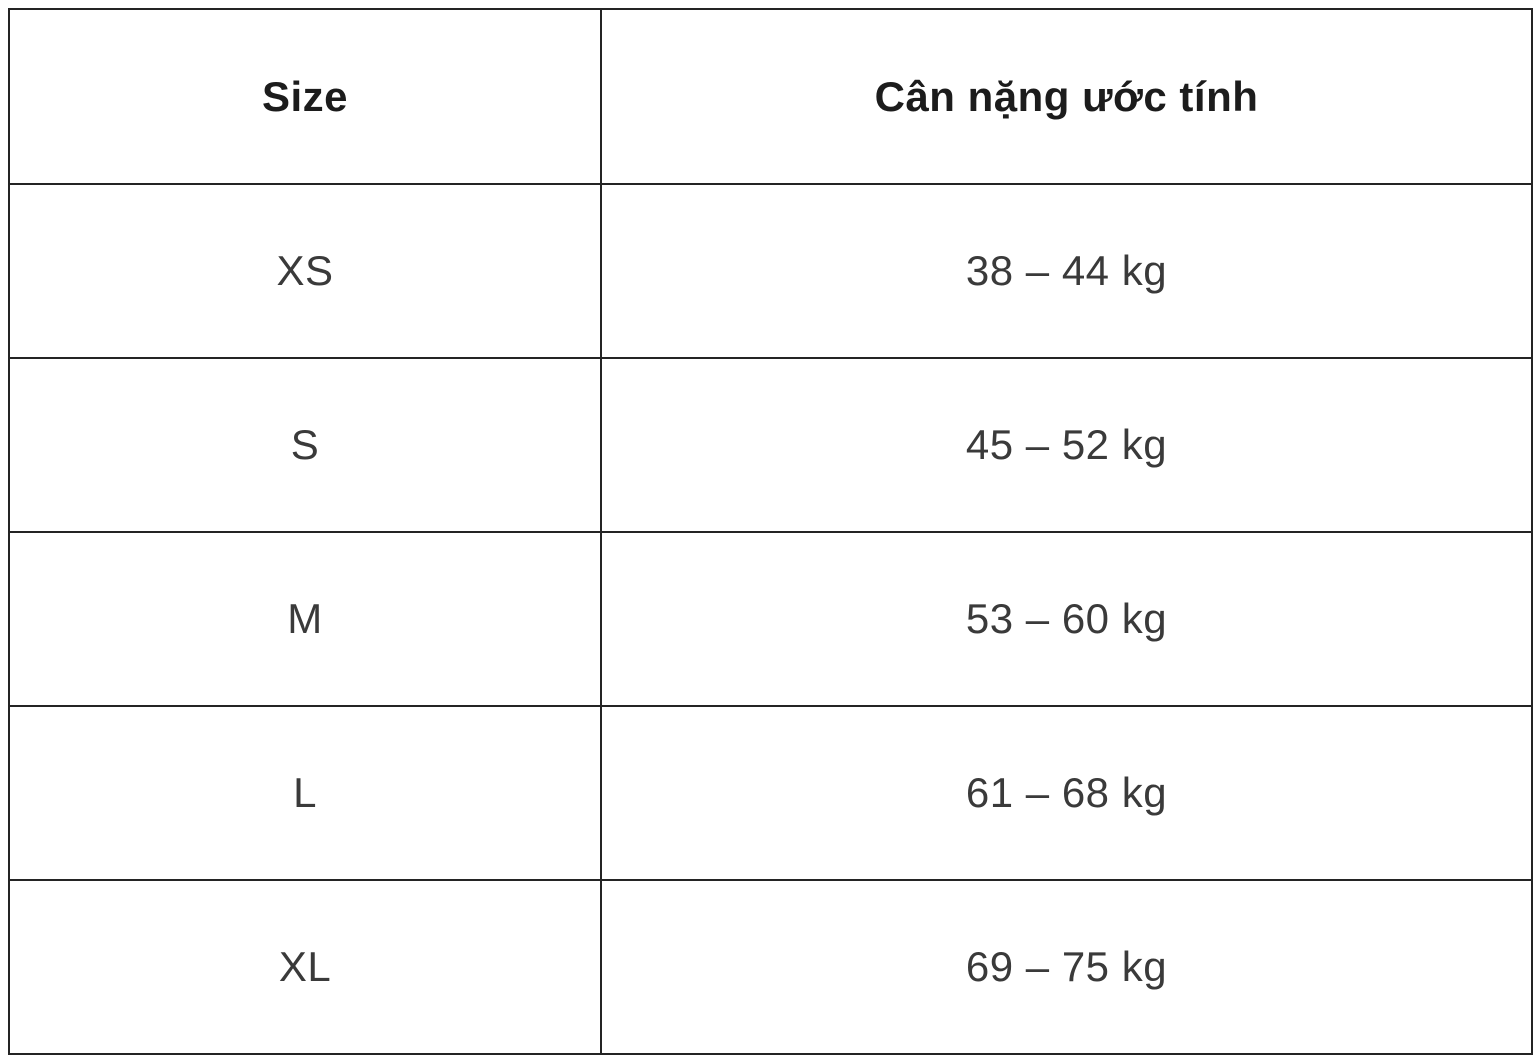 Image resolution: width=1540 pixels, height=1062 pixels. Describe the element at coordinates (305, 445) in the screenshot. I see `size-cell: S` at that location.